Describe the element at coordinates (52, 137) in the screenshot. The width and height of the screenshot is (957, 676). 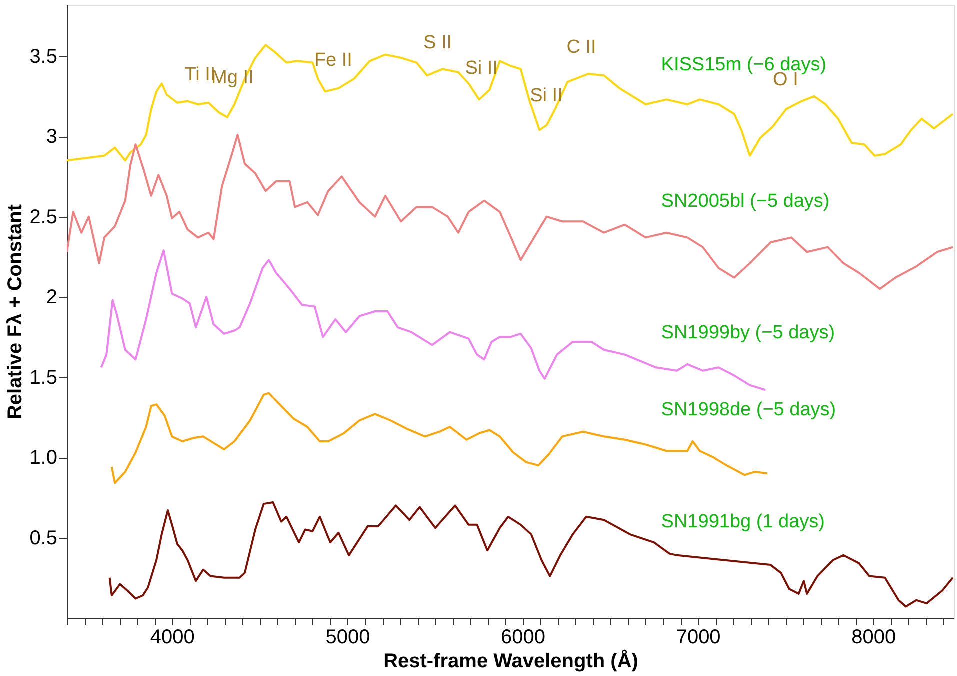
I see `y-tick-label: 3` at that location.